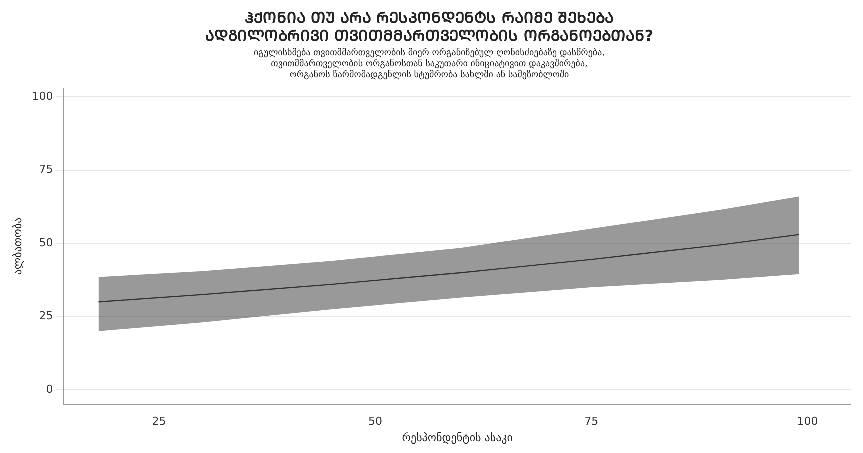 The image size is (863, 453). Describe the element at coordinates (17, 246) in the screenshot. I see `y-axis-title: ალბათობა` at that location.